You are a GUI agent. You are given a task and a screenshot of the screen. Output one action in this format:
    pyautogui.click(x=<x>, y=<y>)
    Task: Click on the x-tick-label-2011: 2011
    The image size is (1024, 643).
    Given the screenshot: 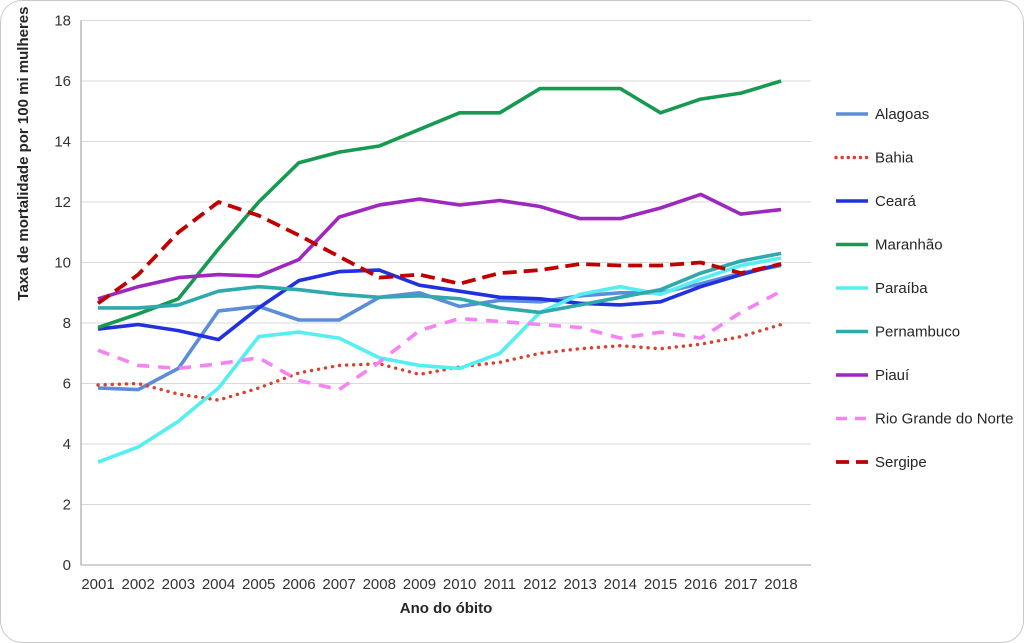 What is the action you would take?
    pyautogui.click(x=500, y=584)
    